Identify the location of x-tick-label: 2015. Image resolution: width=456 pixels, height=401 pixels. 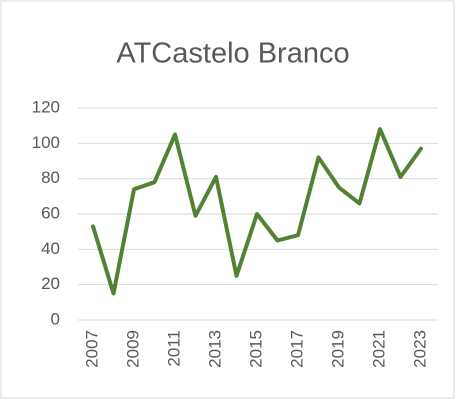
(255, 349).